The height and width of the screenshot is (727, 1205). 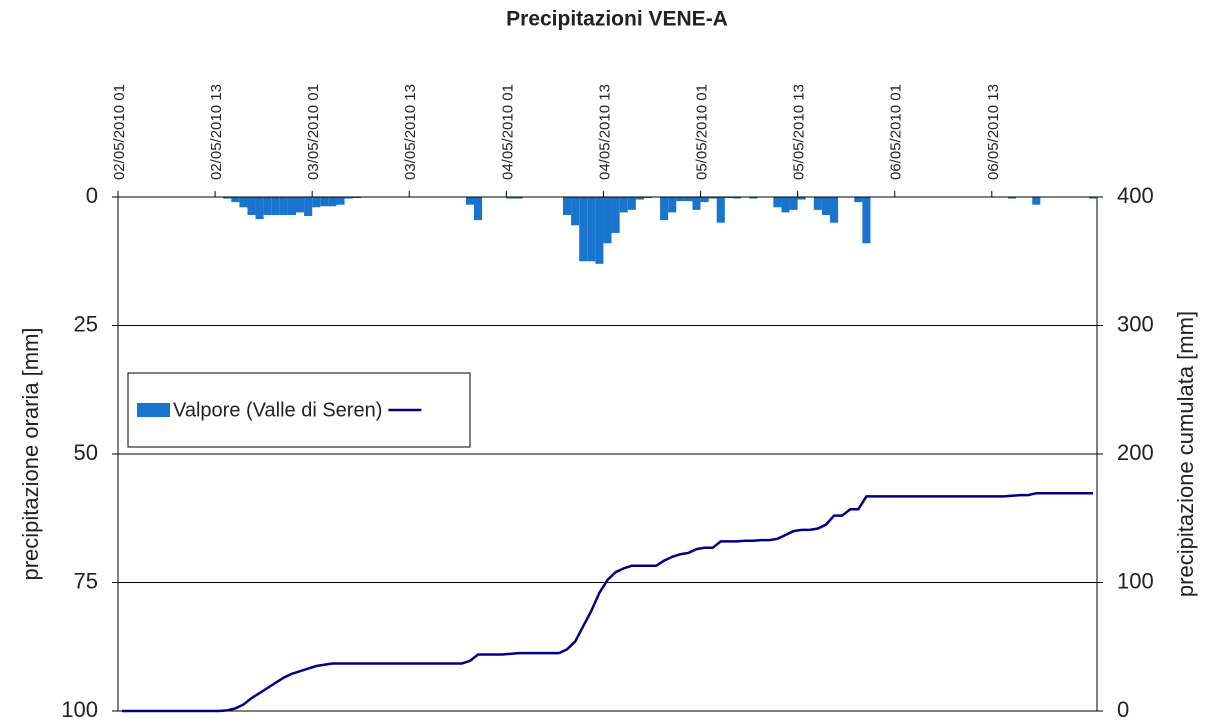 I want to click on x-tick-label: 06/05/2010 13, so click(x=993, y=132).